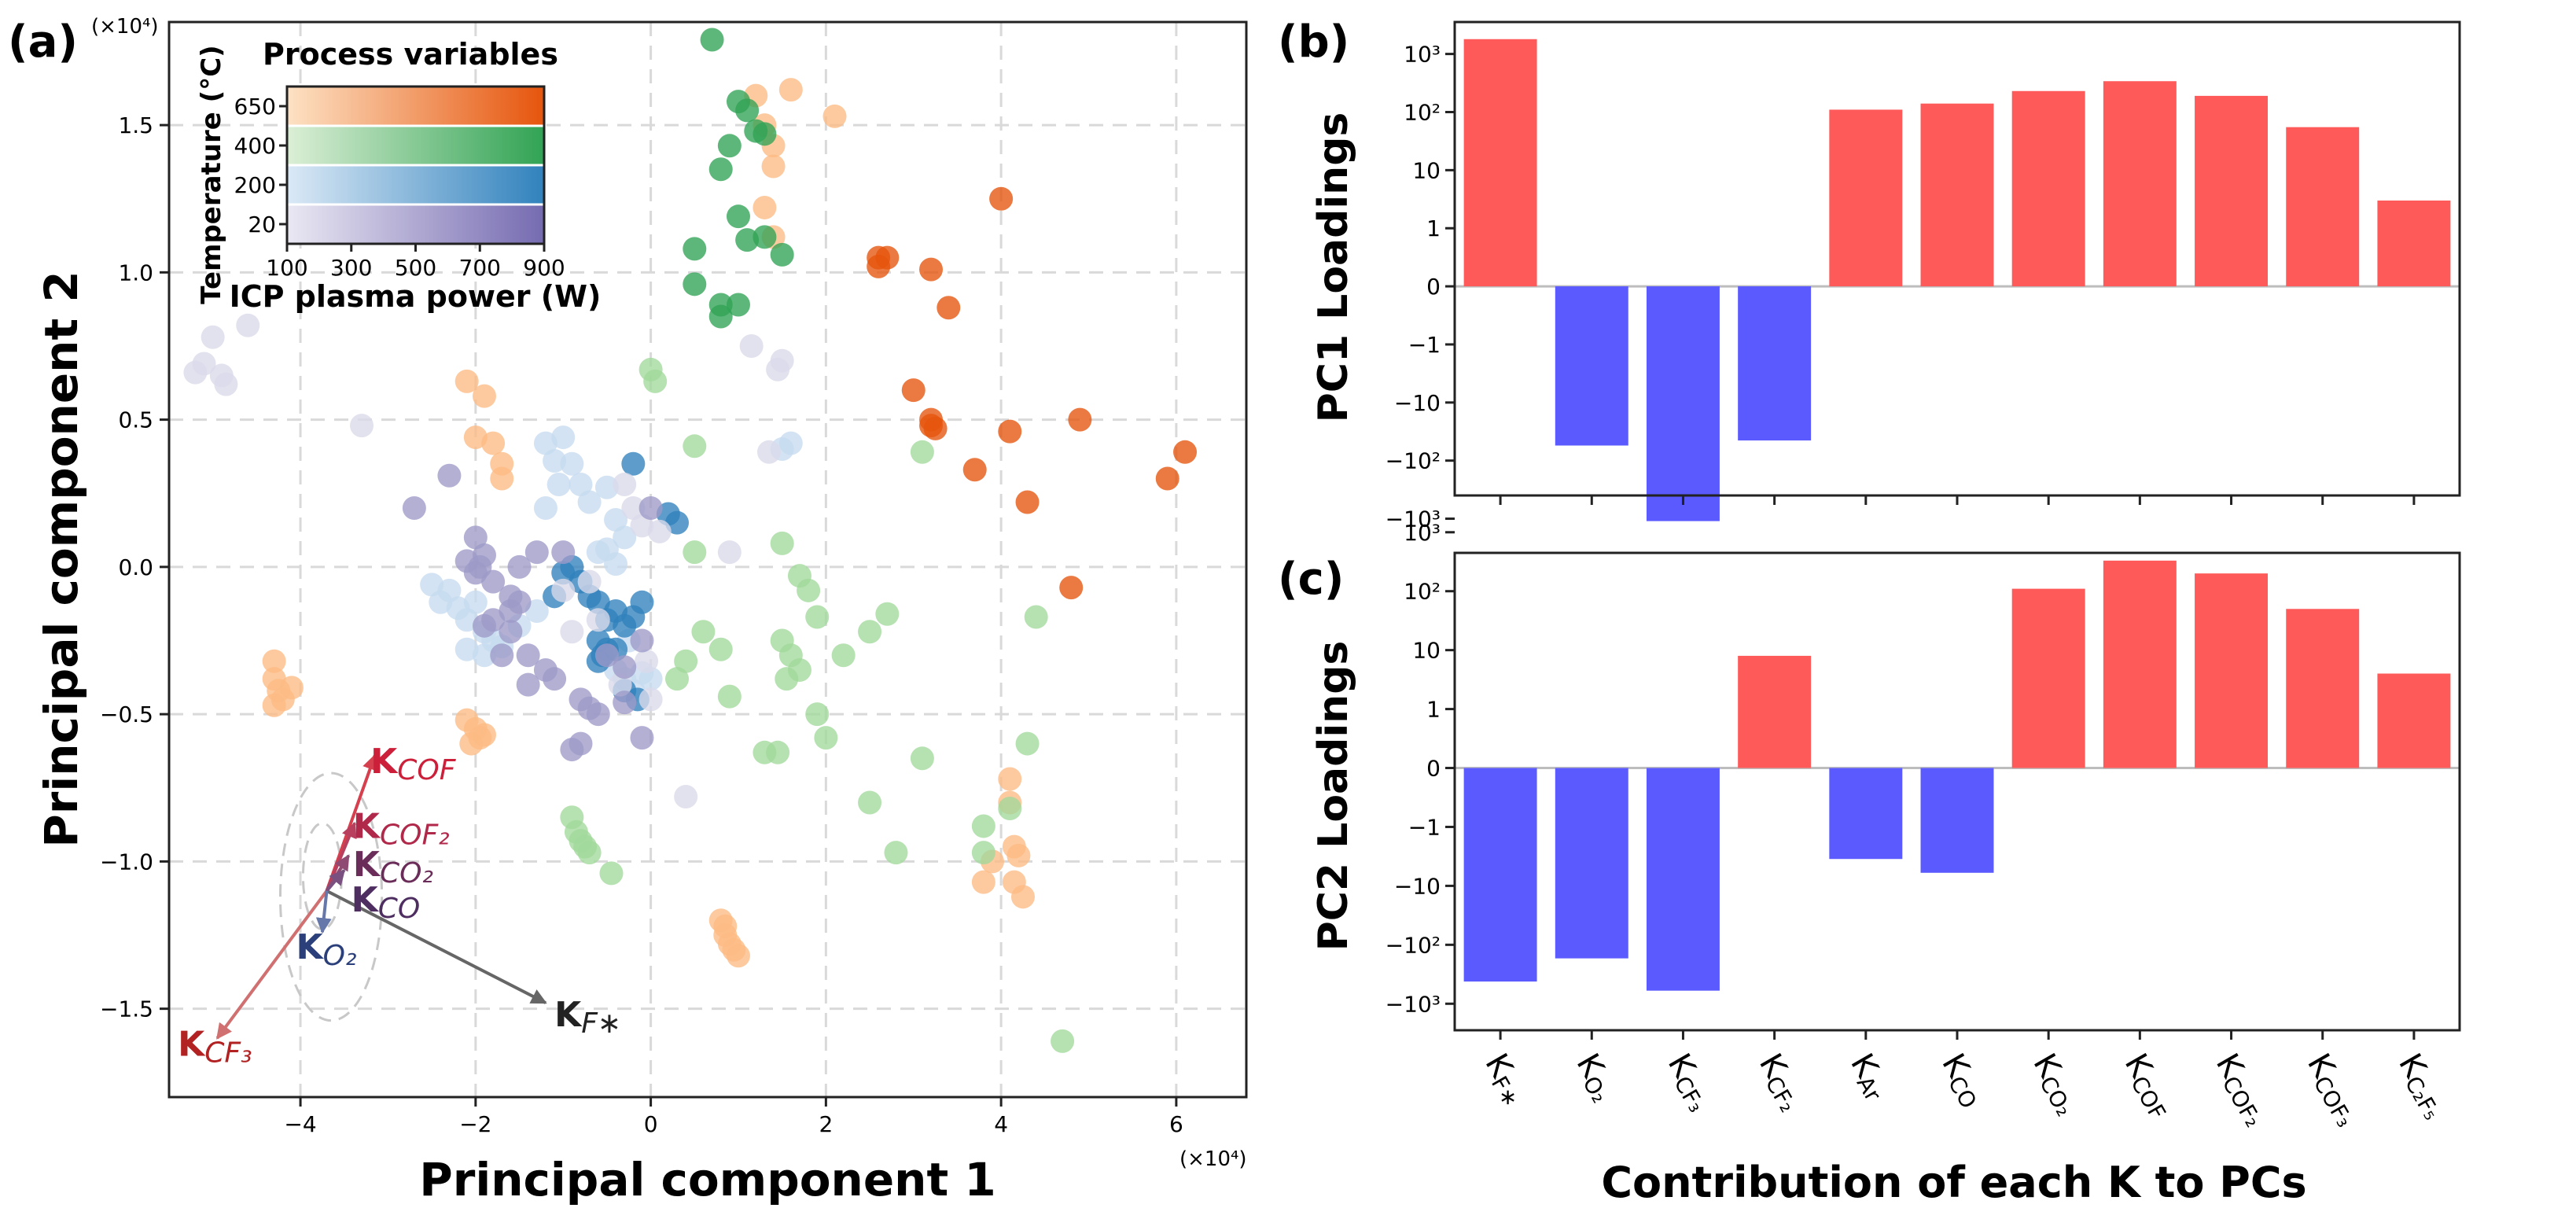  What do you see at coordinates (1423, 533) in the screenshot?
I see `y-tick-label: 10³` at bounding box center [1423, 533].